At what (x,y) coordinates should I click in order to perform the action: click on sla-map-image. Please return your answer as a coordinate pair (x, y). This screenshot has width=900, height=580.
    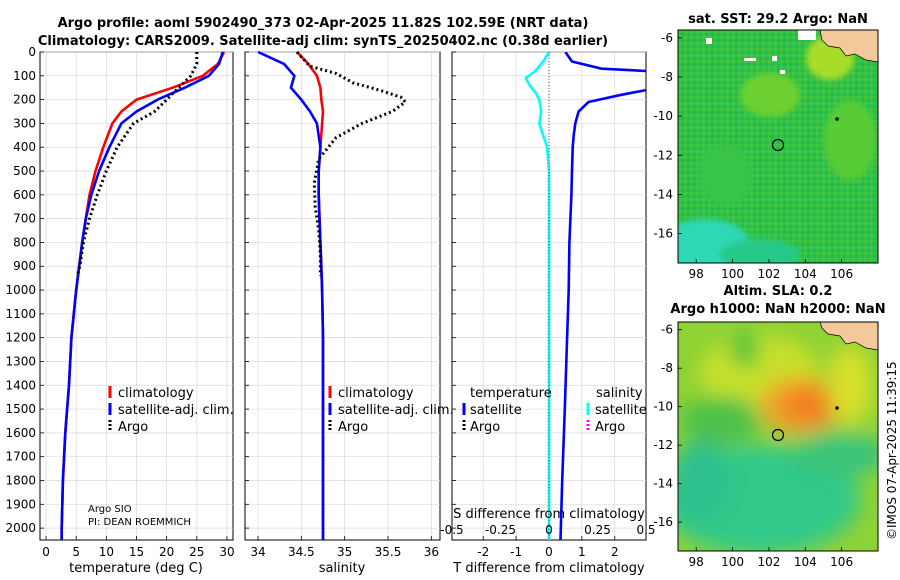
    Looking at the image, I should click on (778, 436).